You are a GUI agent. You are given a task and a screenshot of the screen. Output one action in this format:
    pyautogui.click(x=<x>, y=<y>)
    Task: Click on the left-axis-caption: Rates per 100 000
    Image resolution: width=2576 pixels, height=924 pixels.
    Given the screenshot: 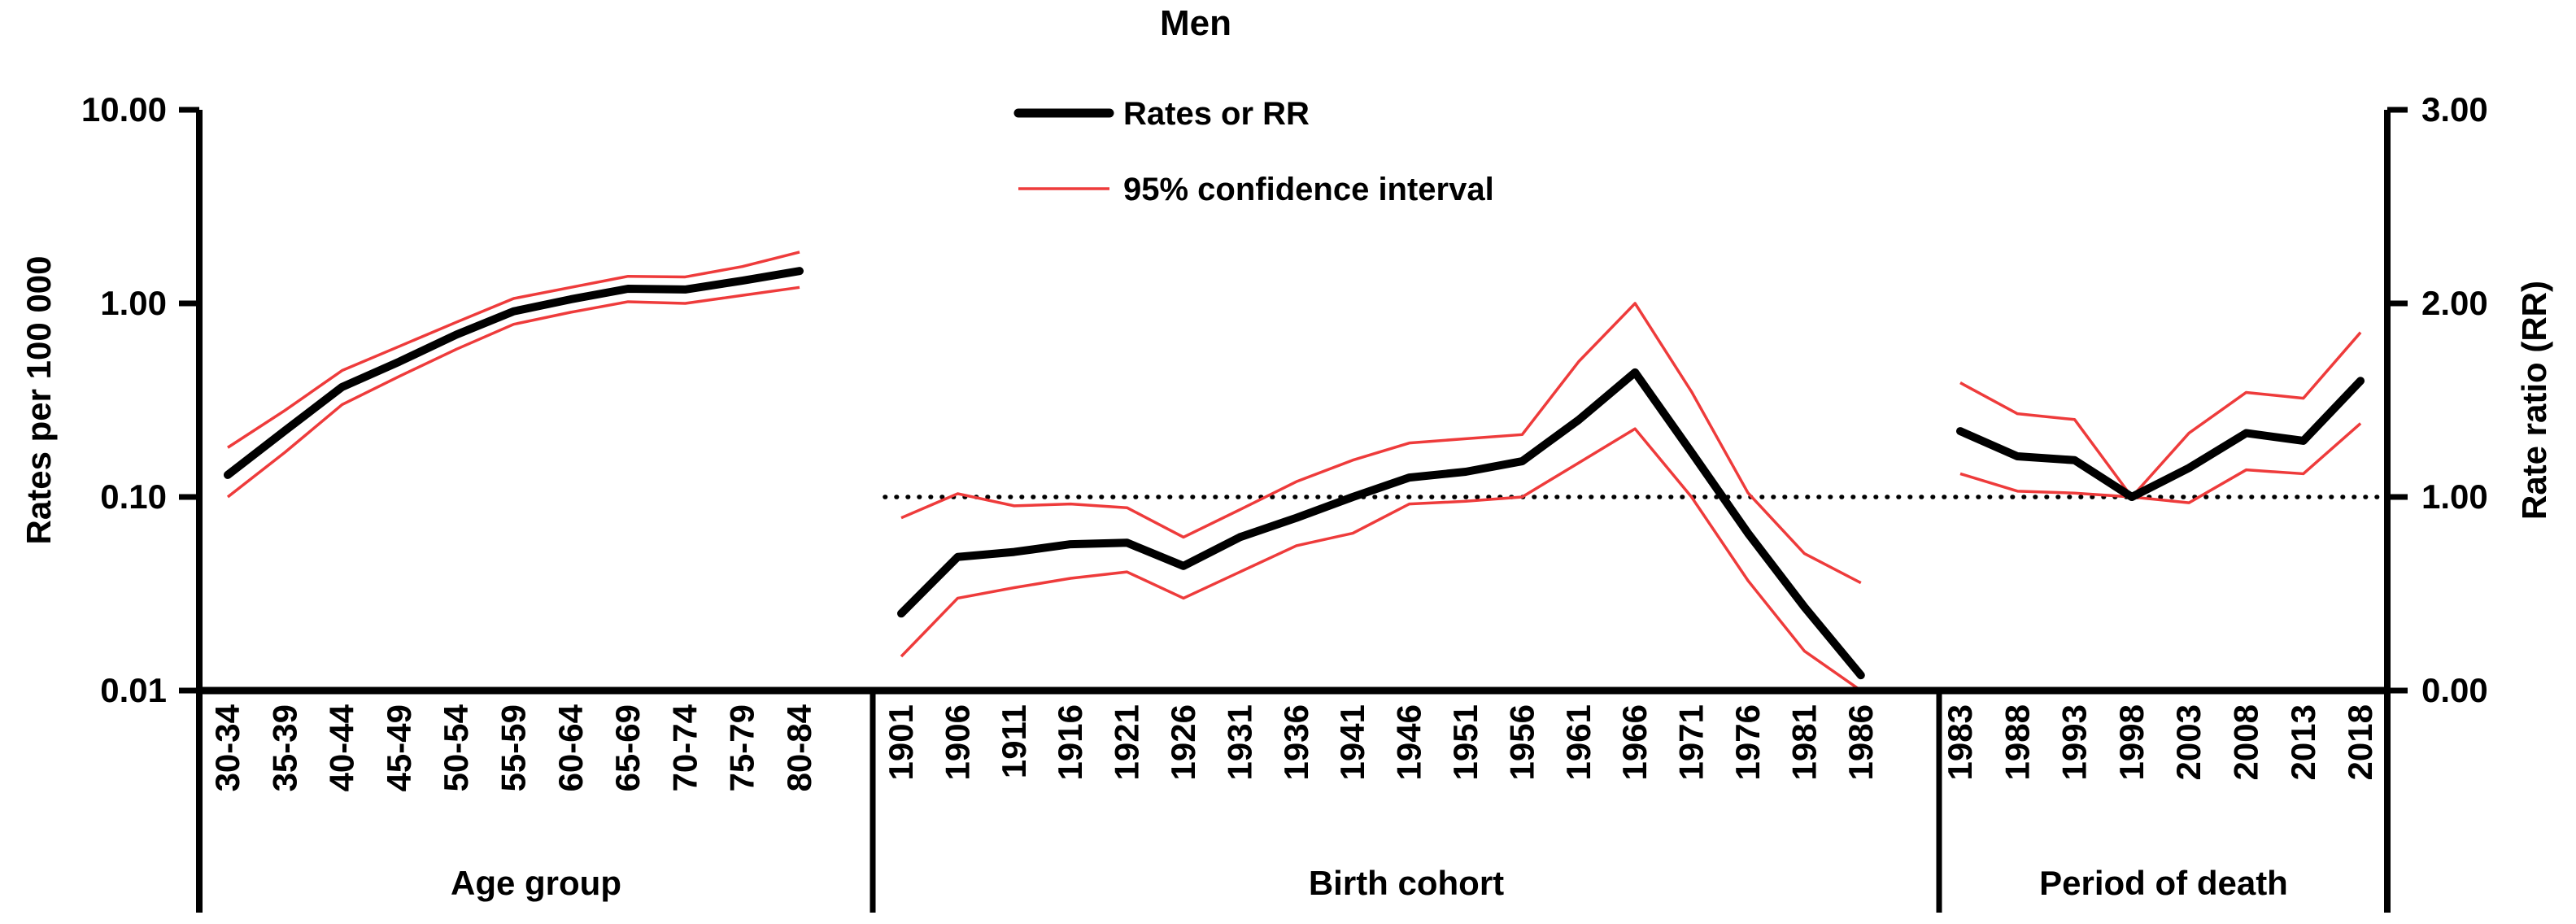 What is the action you would take?
    pyautogui.click(x=39, y=400)
    